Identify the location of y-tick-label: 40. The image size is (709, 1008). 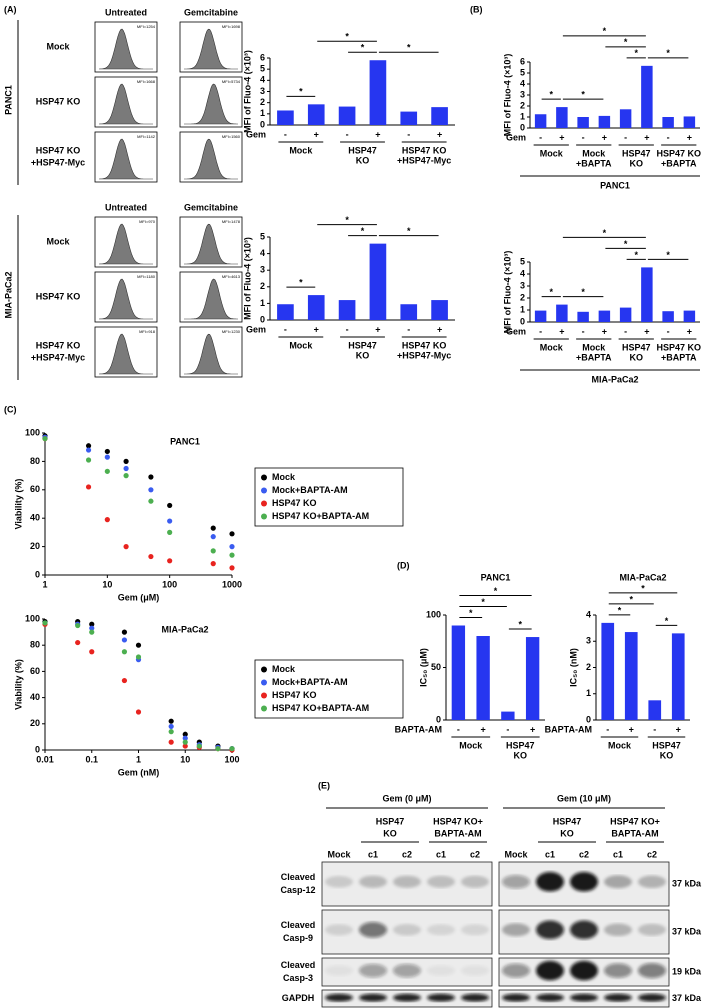
(35, 697).